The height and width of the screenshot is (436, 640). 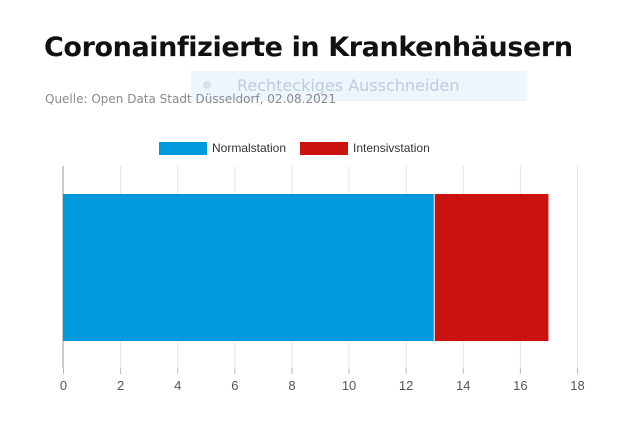 I want to click on x-tick-label: 14, so click(x=463, y=385).